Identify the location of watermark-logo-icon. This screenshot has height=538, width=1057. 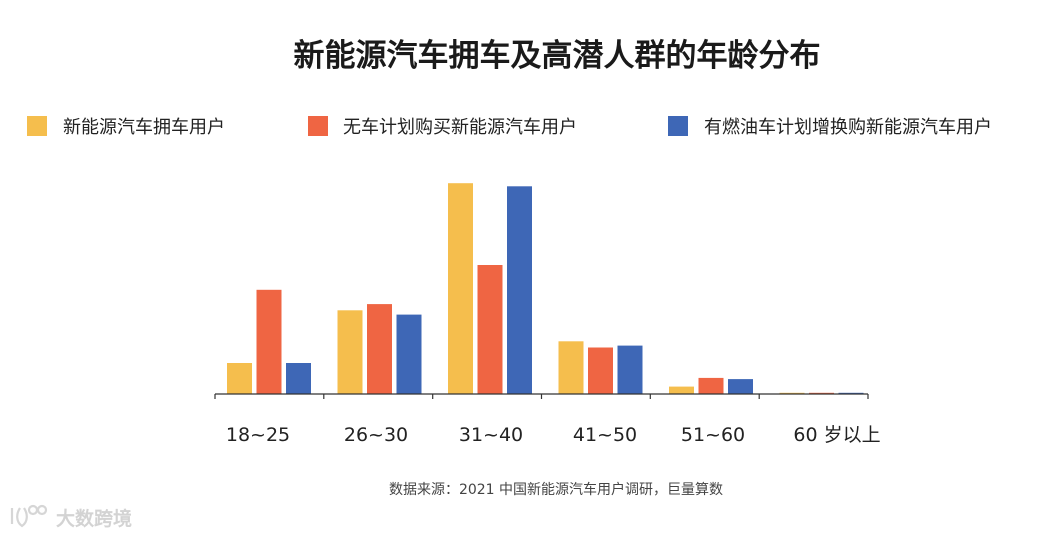
(29, 516).